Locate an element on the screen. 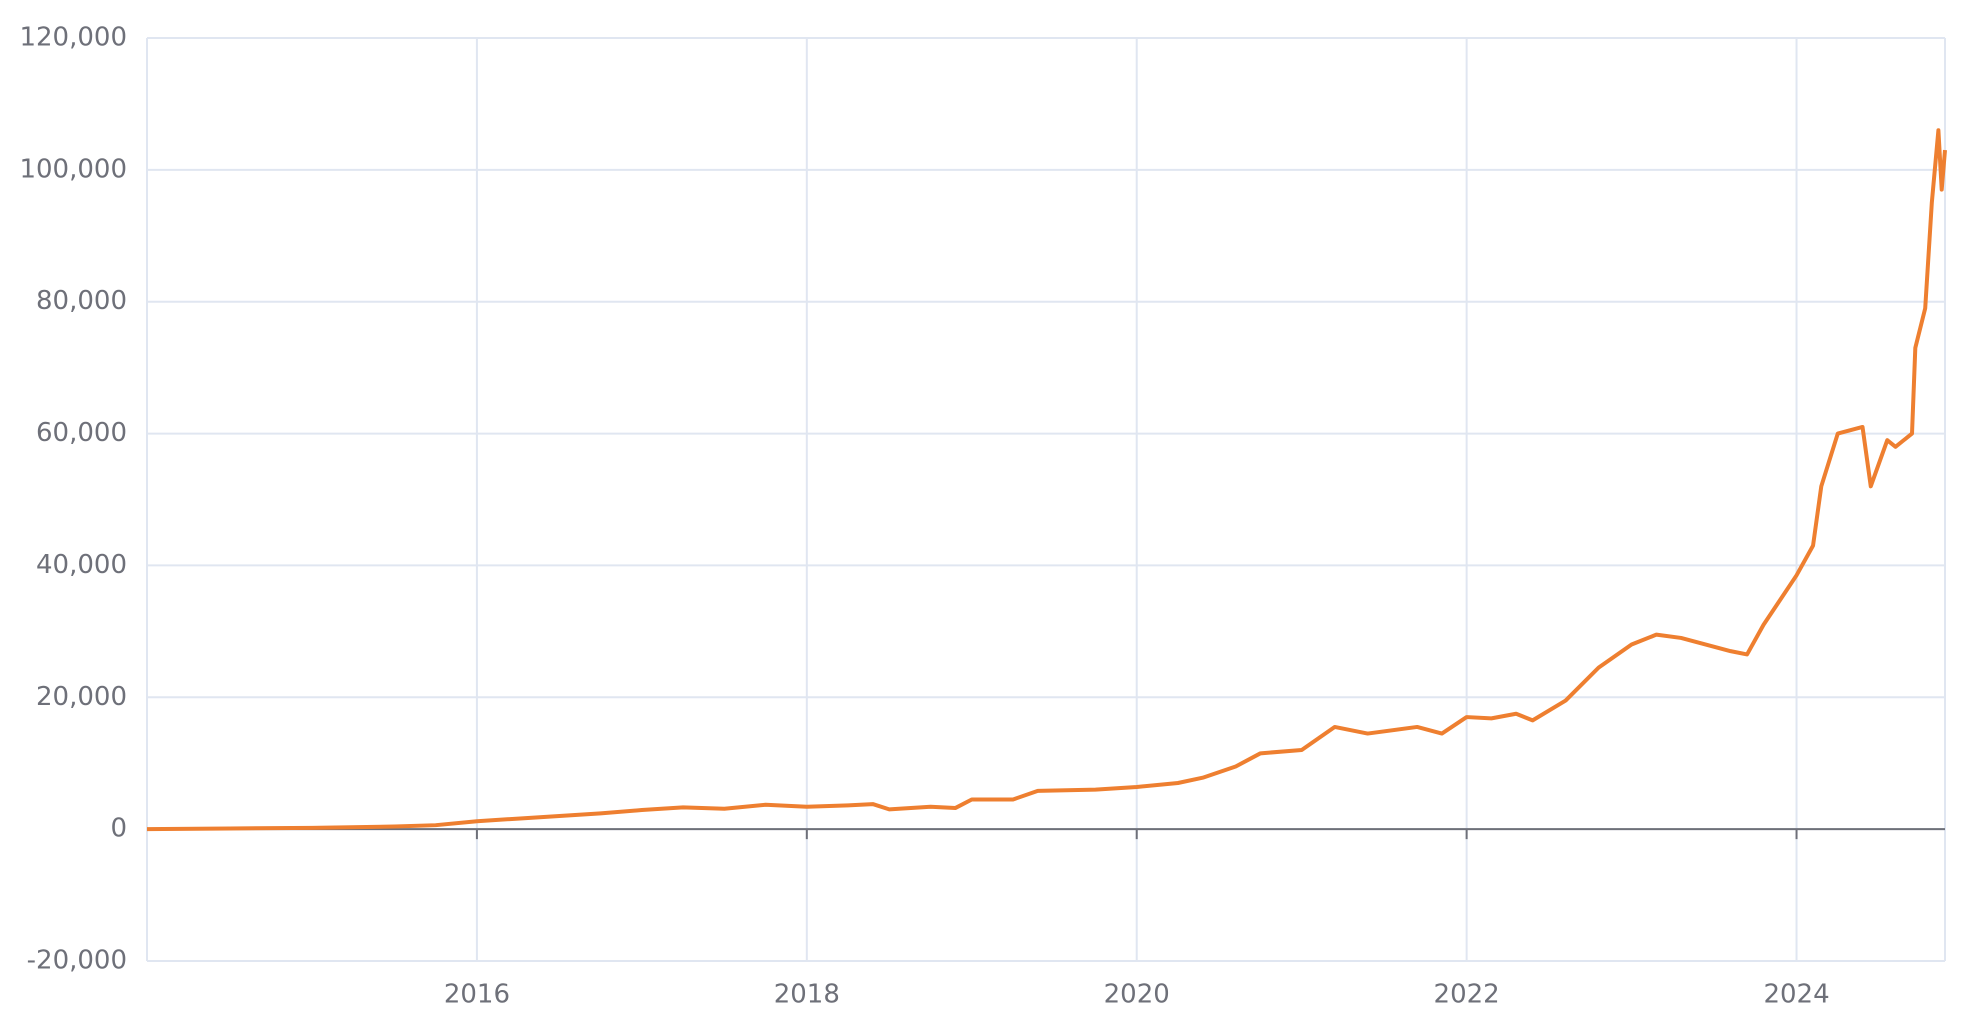  y-tick-label: 40,000 is located at coordinates (81, 565).